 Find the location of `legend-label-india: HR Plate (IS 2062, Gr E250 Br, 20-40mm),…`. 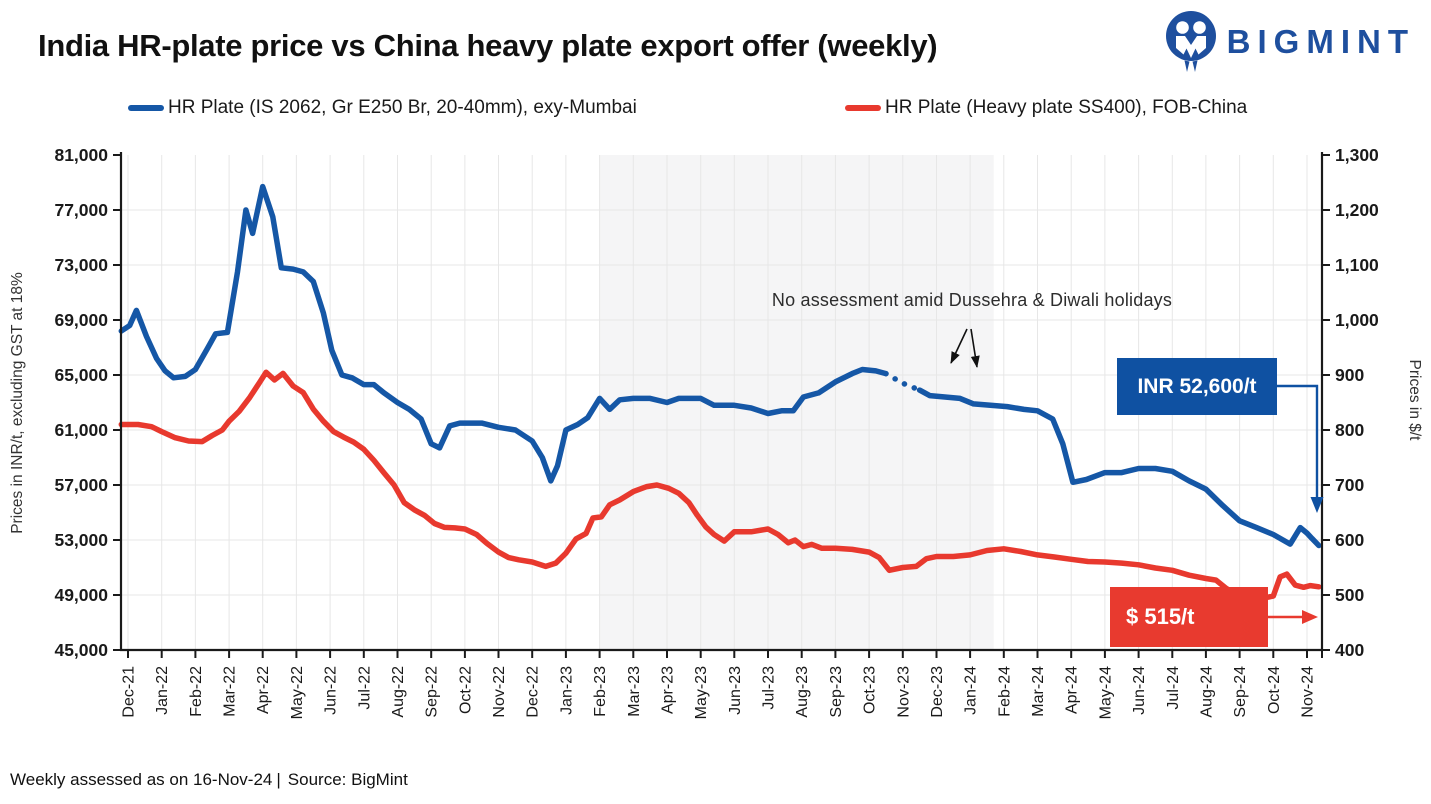

legend-label-india: HR Plate (IS 2062, Gr E250 Br, 20-40mm),… is located at coordinates (402, 107).